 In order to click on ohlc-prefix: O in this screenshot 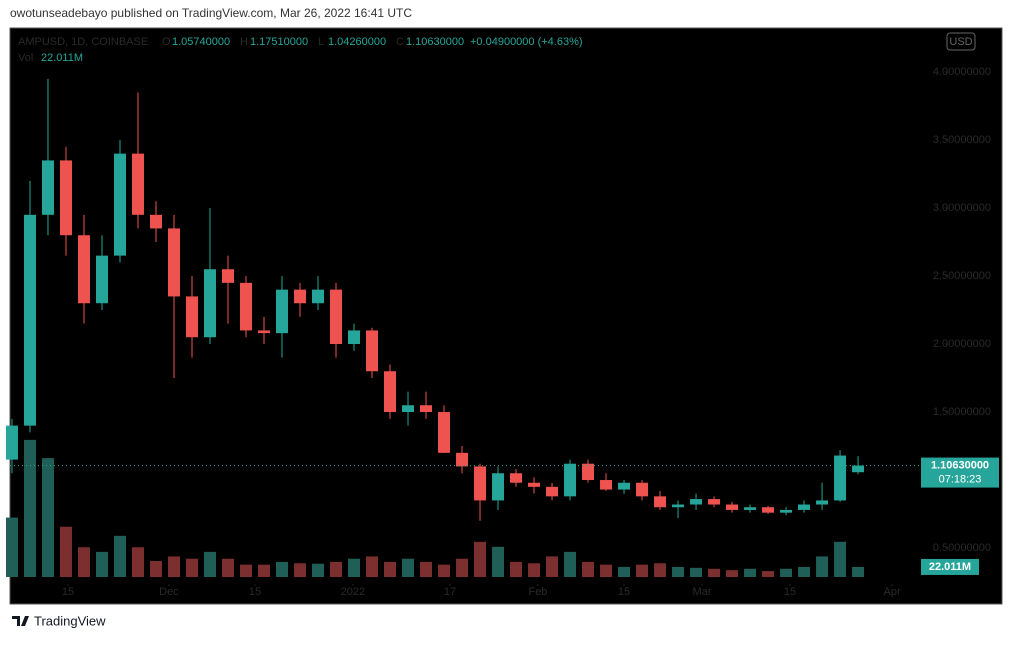, I will do `click(166, 42)`.